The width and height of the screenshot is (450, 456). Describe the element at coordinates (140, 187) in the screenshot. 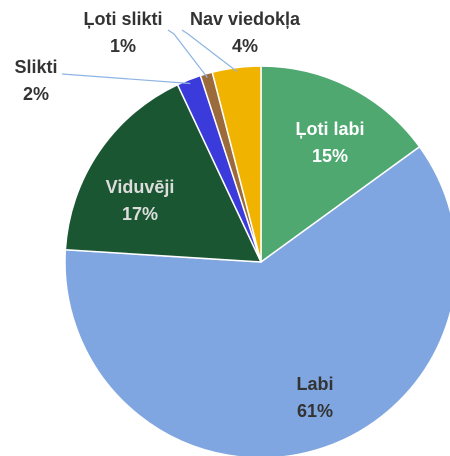

I see `slice-label: Viduvēji` at that location.